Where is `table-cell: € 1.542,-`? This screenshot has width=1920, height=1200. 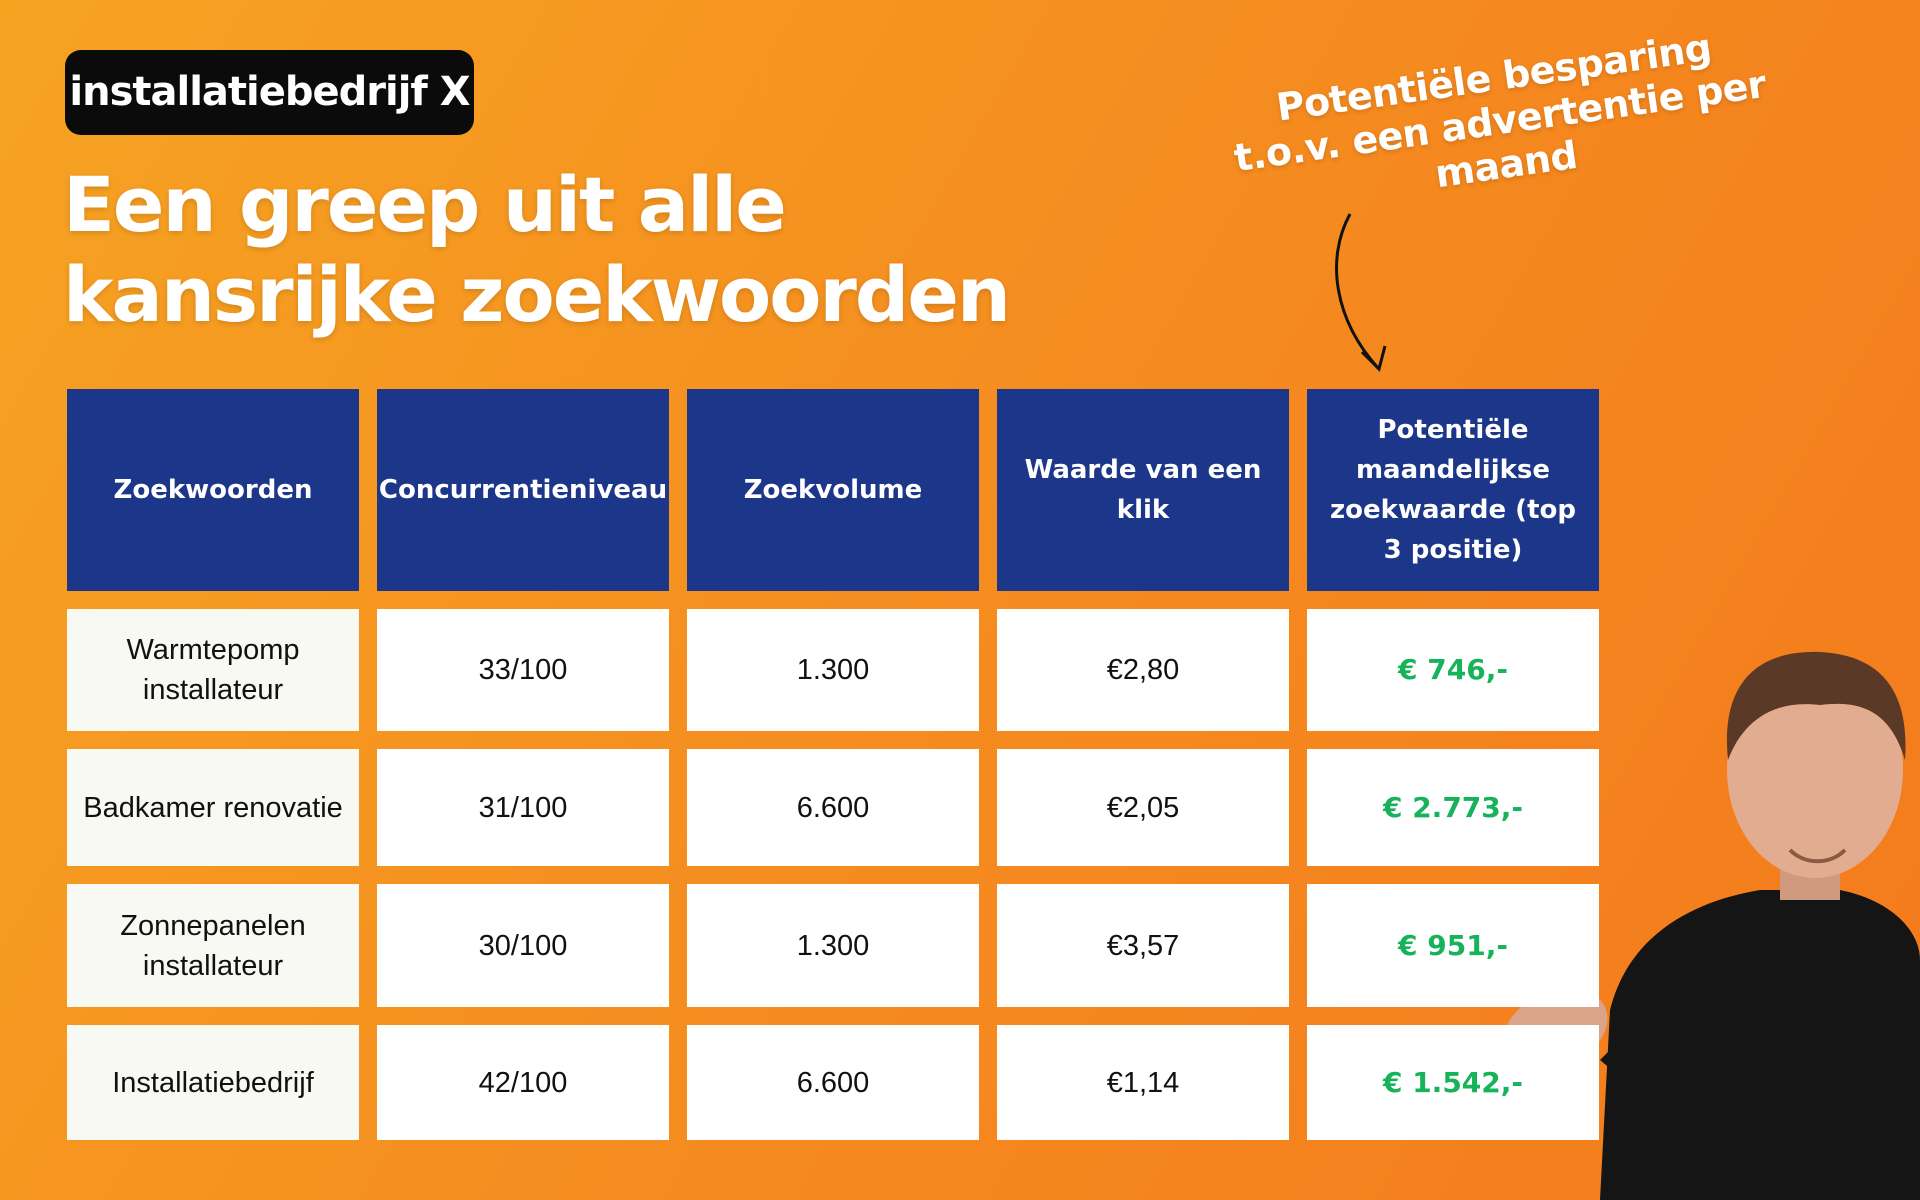 table-cell: € 1.542,- is located at coordinates (1453, 1082).